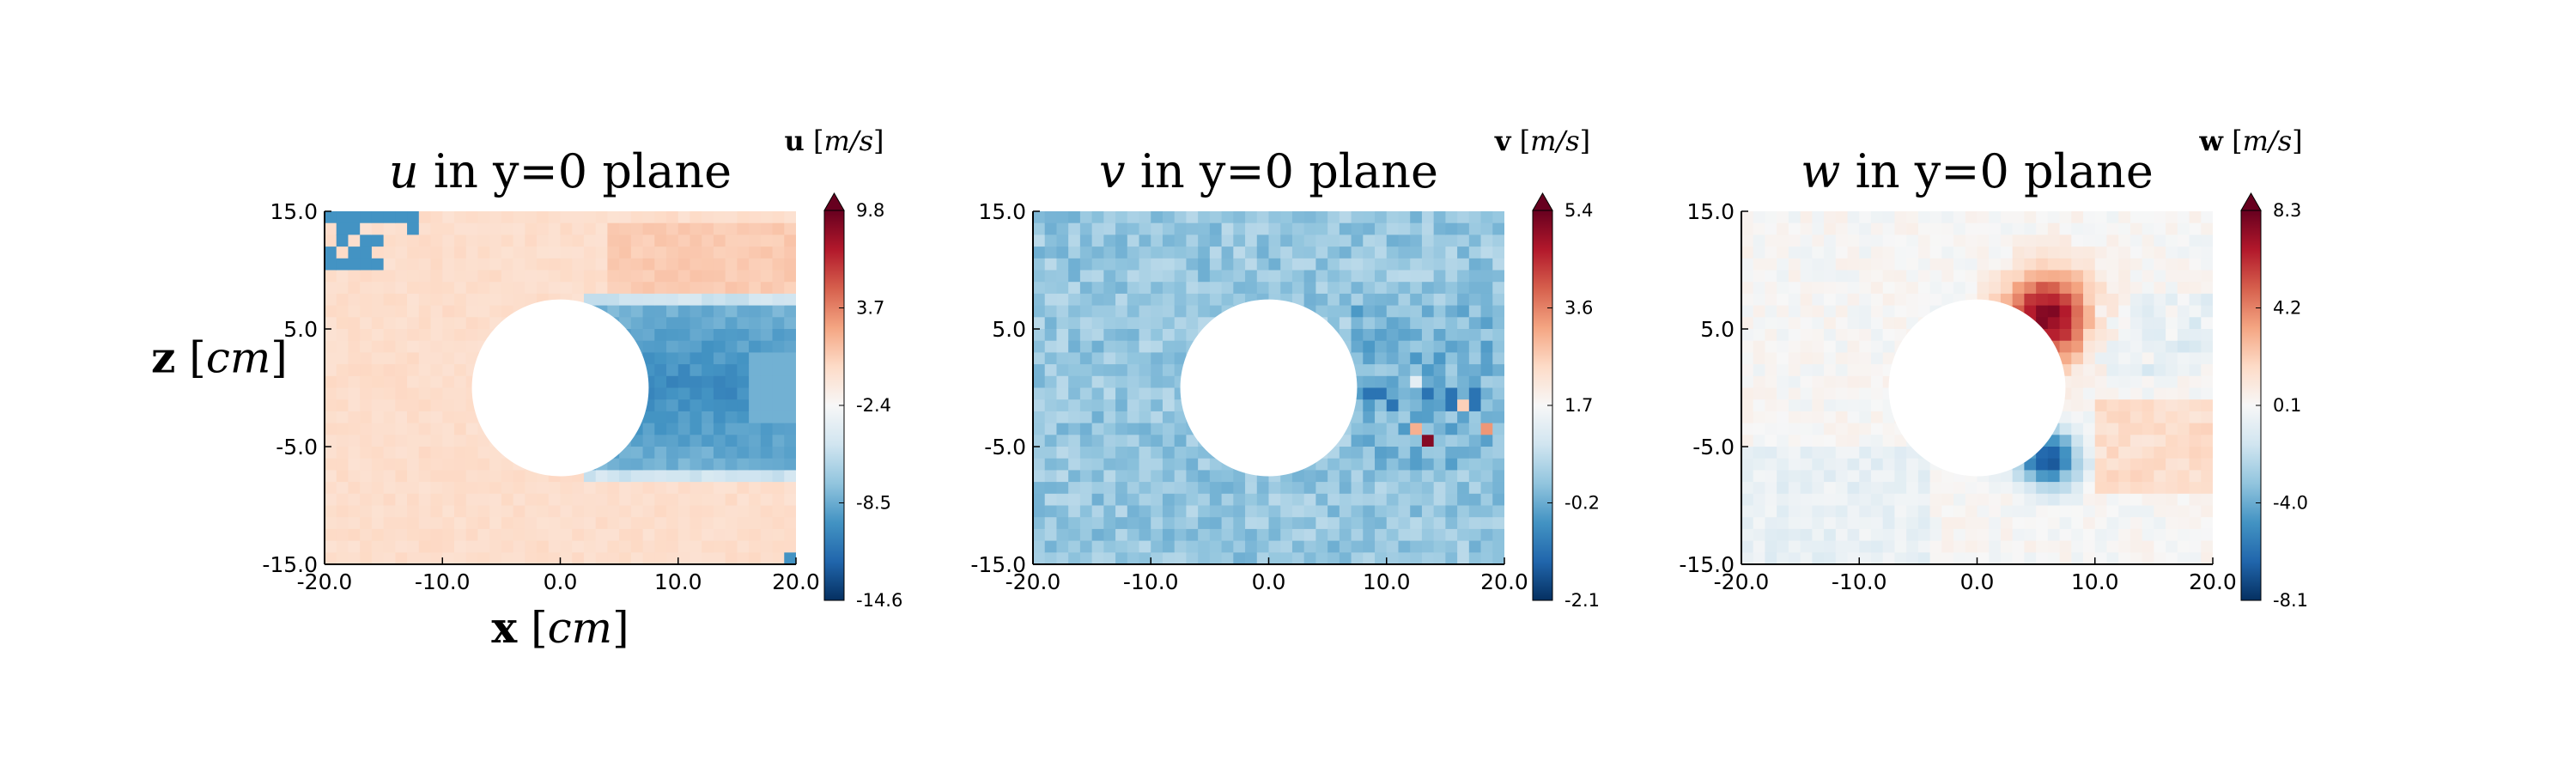 The height and width of the screenshot is (773, 2576). Describe the element at coordinates (1977, 581) in the screenshot. I see `x-tick-label: 0.0` at that location.